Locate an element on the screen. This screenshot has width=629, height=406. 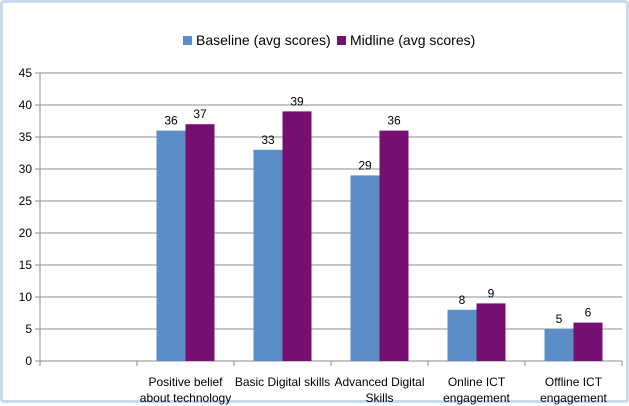
data-label: 6 is located at coordinates (588, 313).